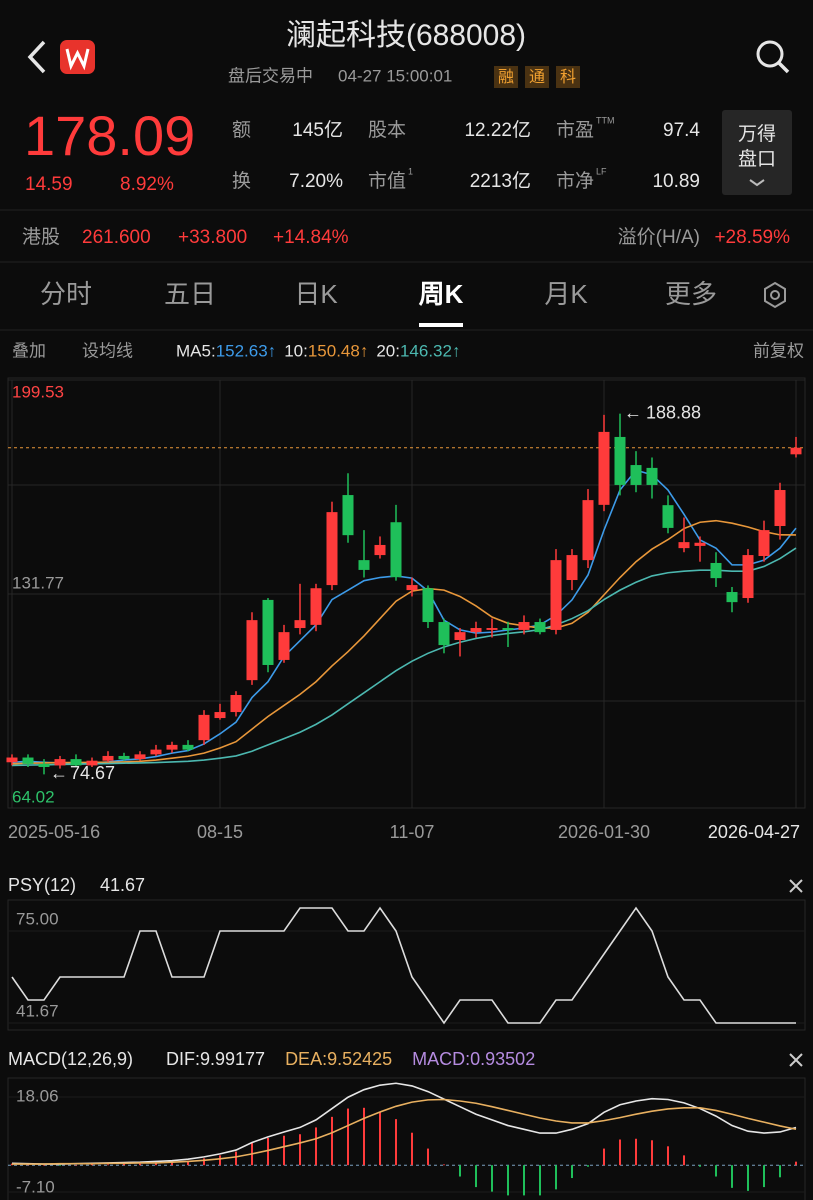 The image size is (813, 1200). I want to click on tab: 更多, so click(691, 294).